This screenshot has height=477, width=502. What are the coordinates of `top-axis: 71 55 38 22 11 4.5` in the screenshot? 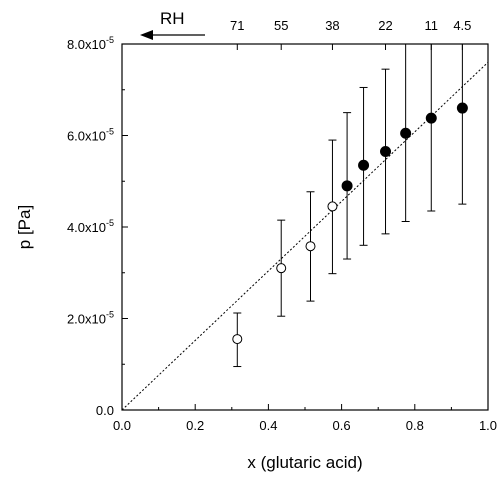 It's located at (350, 34).